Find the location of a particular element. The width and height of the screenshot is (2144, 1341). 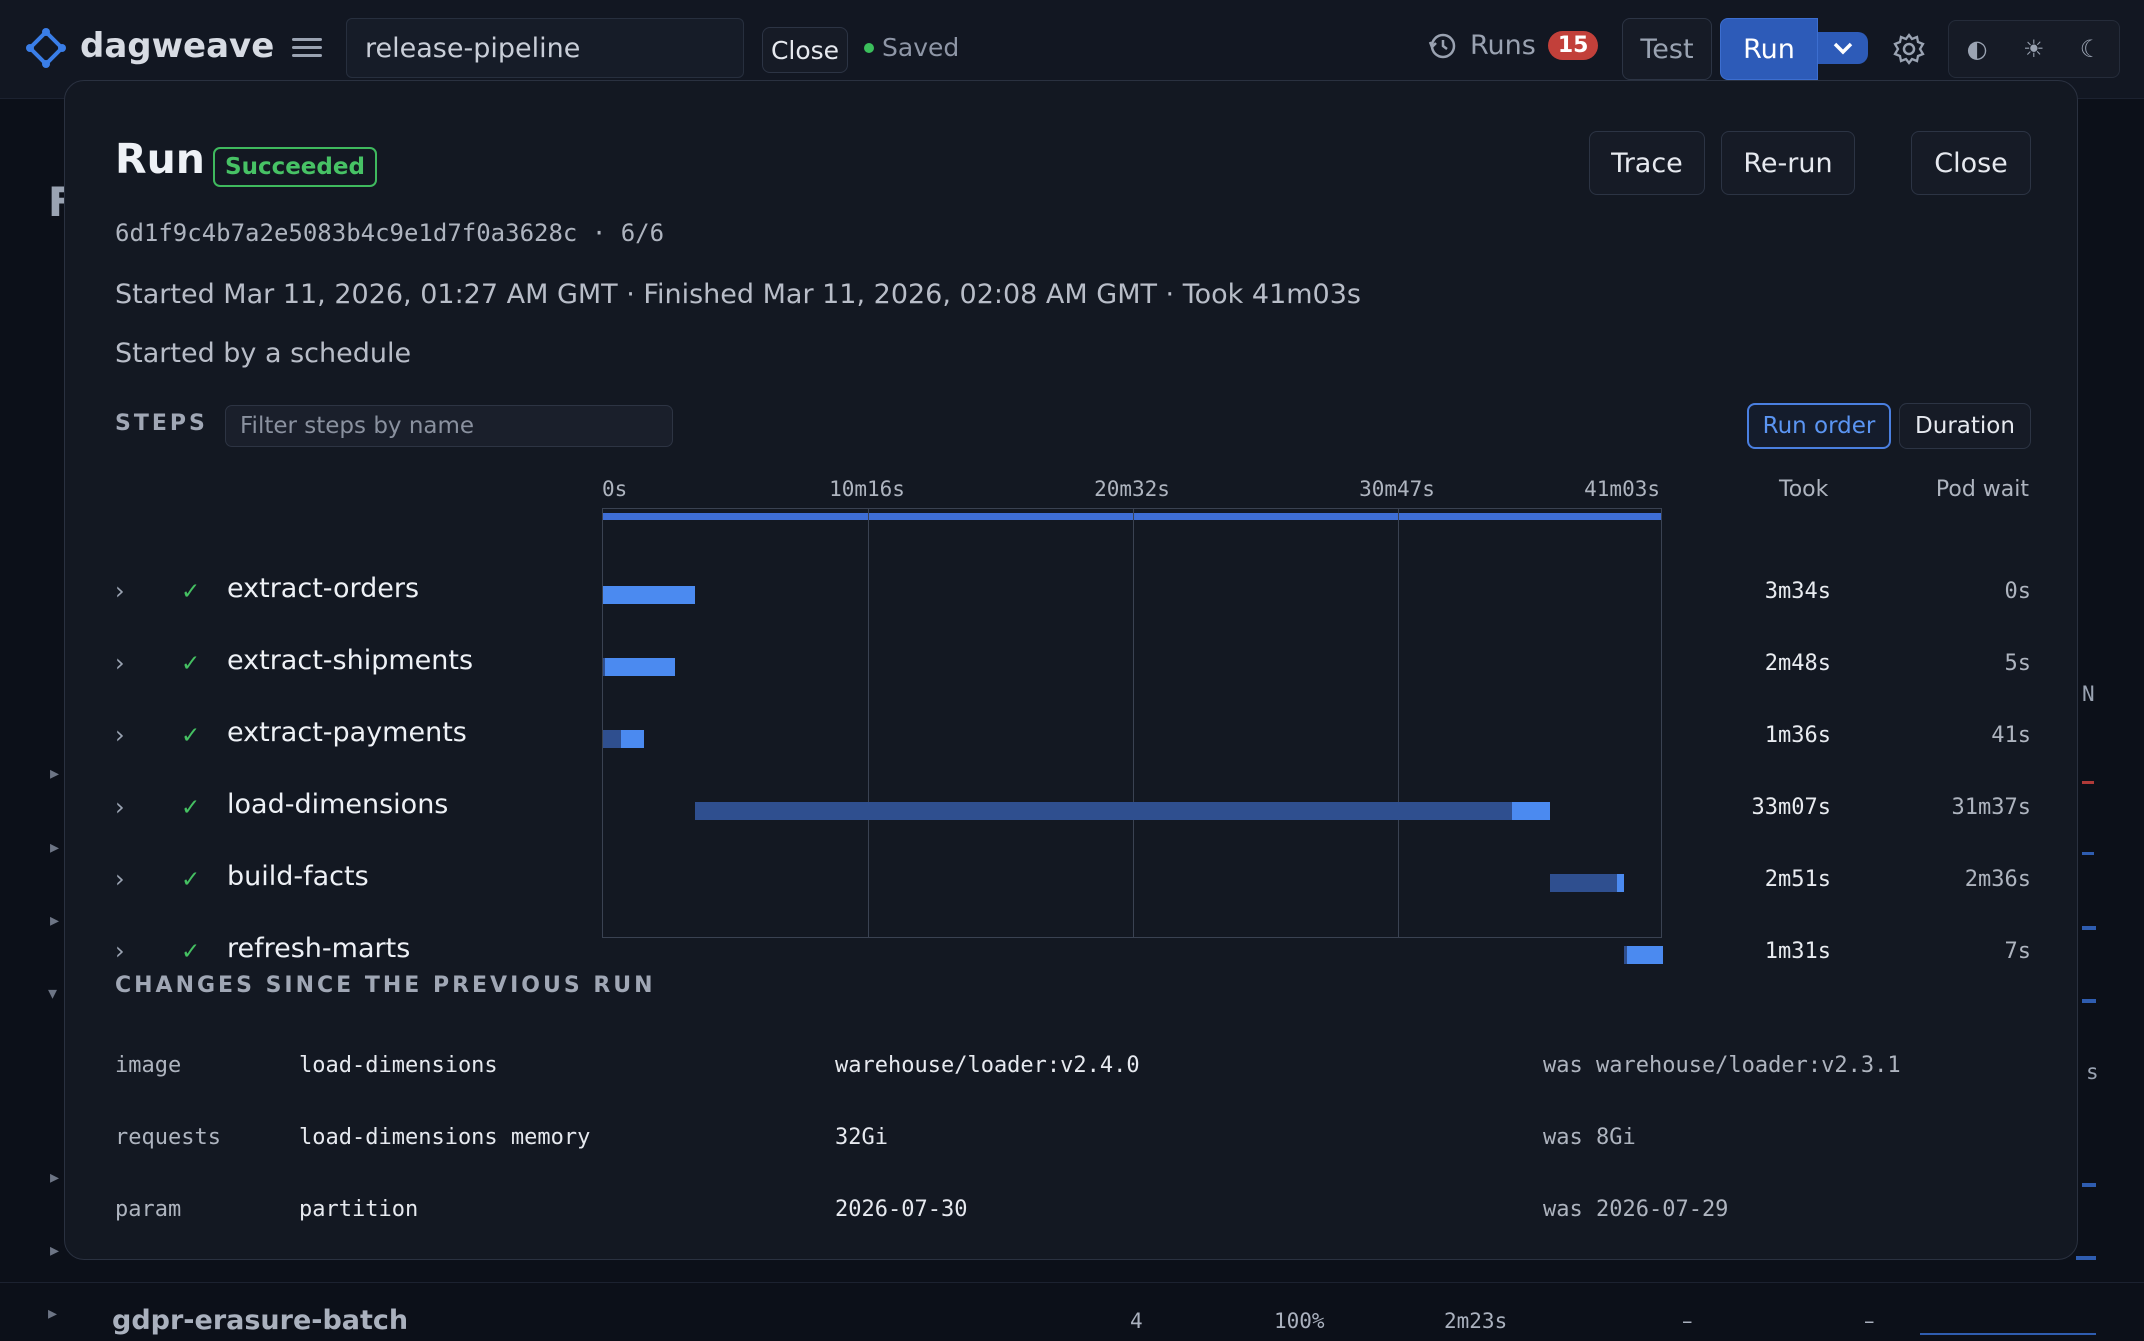

step-name: extract-orders is located at coordinates (323, 588).